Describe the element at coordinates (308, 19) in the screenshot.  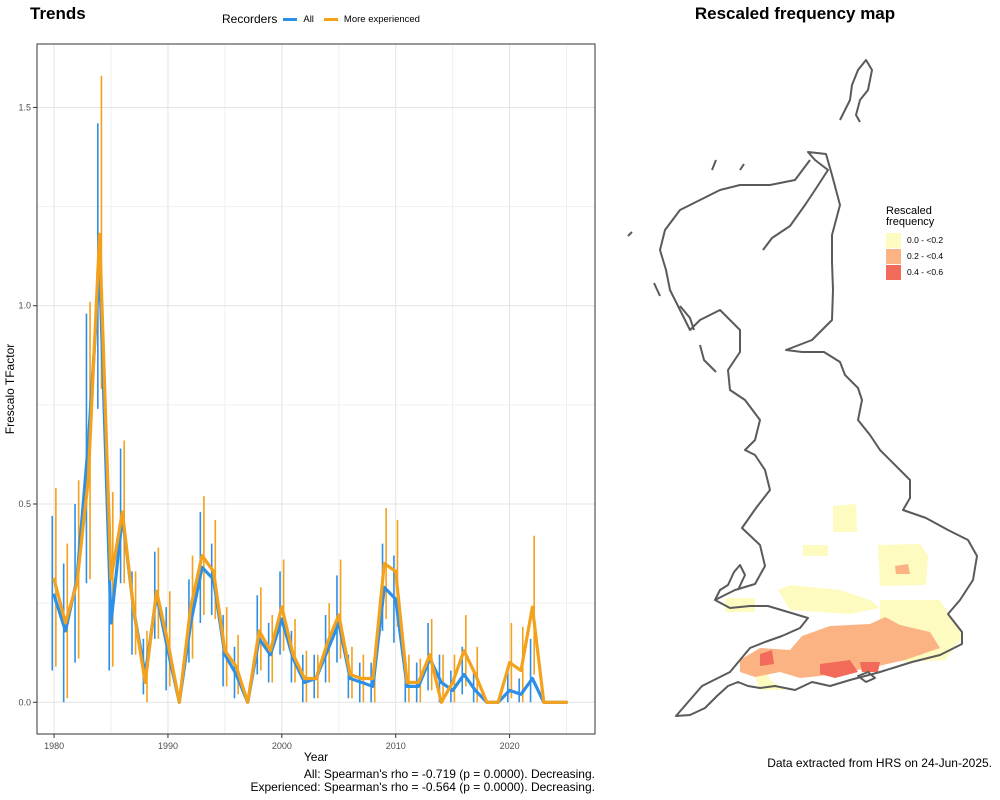
I see `legend-label-all: All` at that location.